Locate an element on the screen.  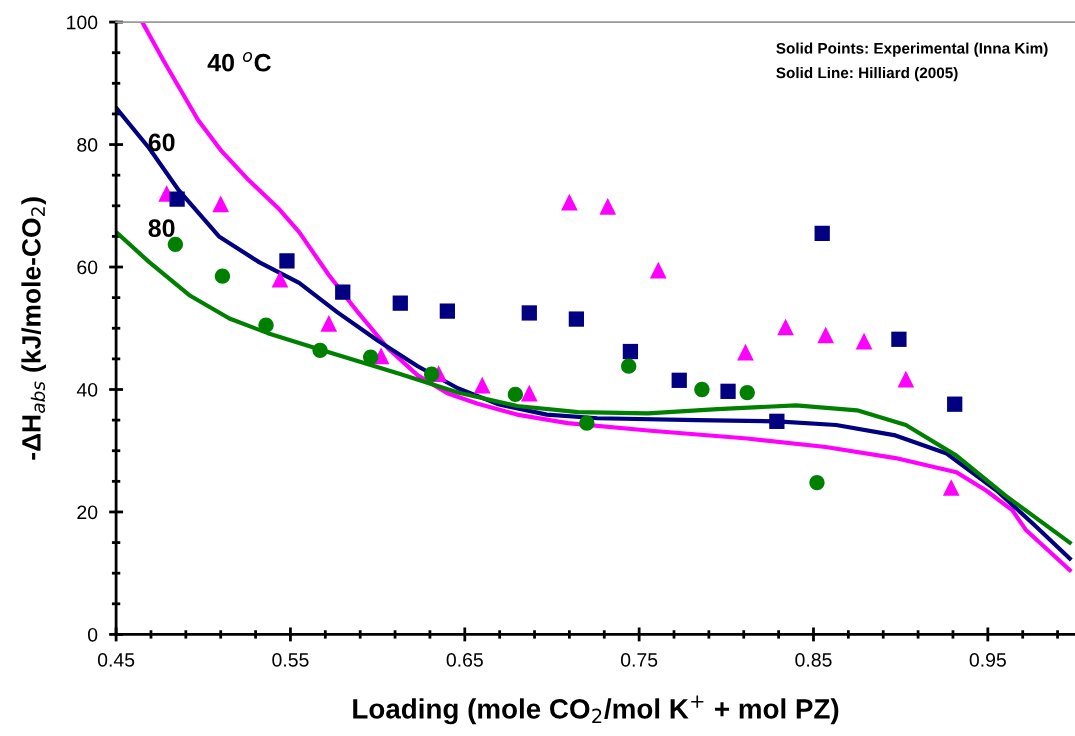
y-tick-label: 100 is located at coordinates (82, 22).